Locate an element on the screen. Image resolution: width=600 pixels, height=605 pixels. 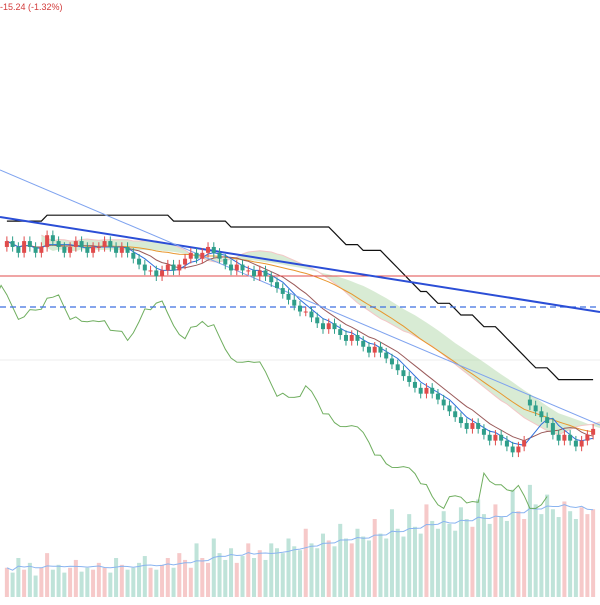
price-change-label: -15.24 (-1.32%) is located at coordinates (31, 7).